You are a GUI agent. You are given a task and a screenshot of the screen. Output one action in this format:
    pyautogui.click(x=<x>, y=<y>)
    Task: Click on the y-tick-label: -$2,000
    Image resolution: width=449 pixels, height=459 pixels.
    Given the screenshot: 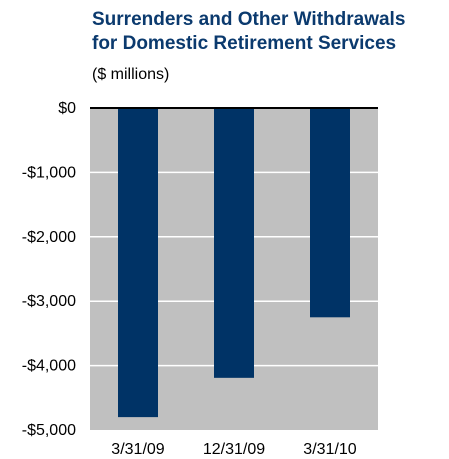 What is the action you would take?
    pyautogui.click(x=49, y=237)
    